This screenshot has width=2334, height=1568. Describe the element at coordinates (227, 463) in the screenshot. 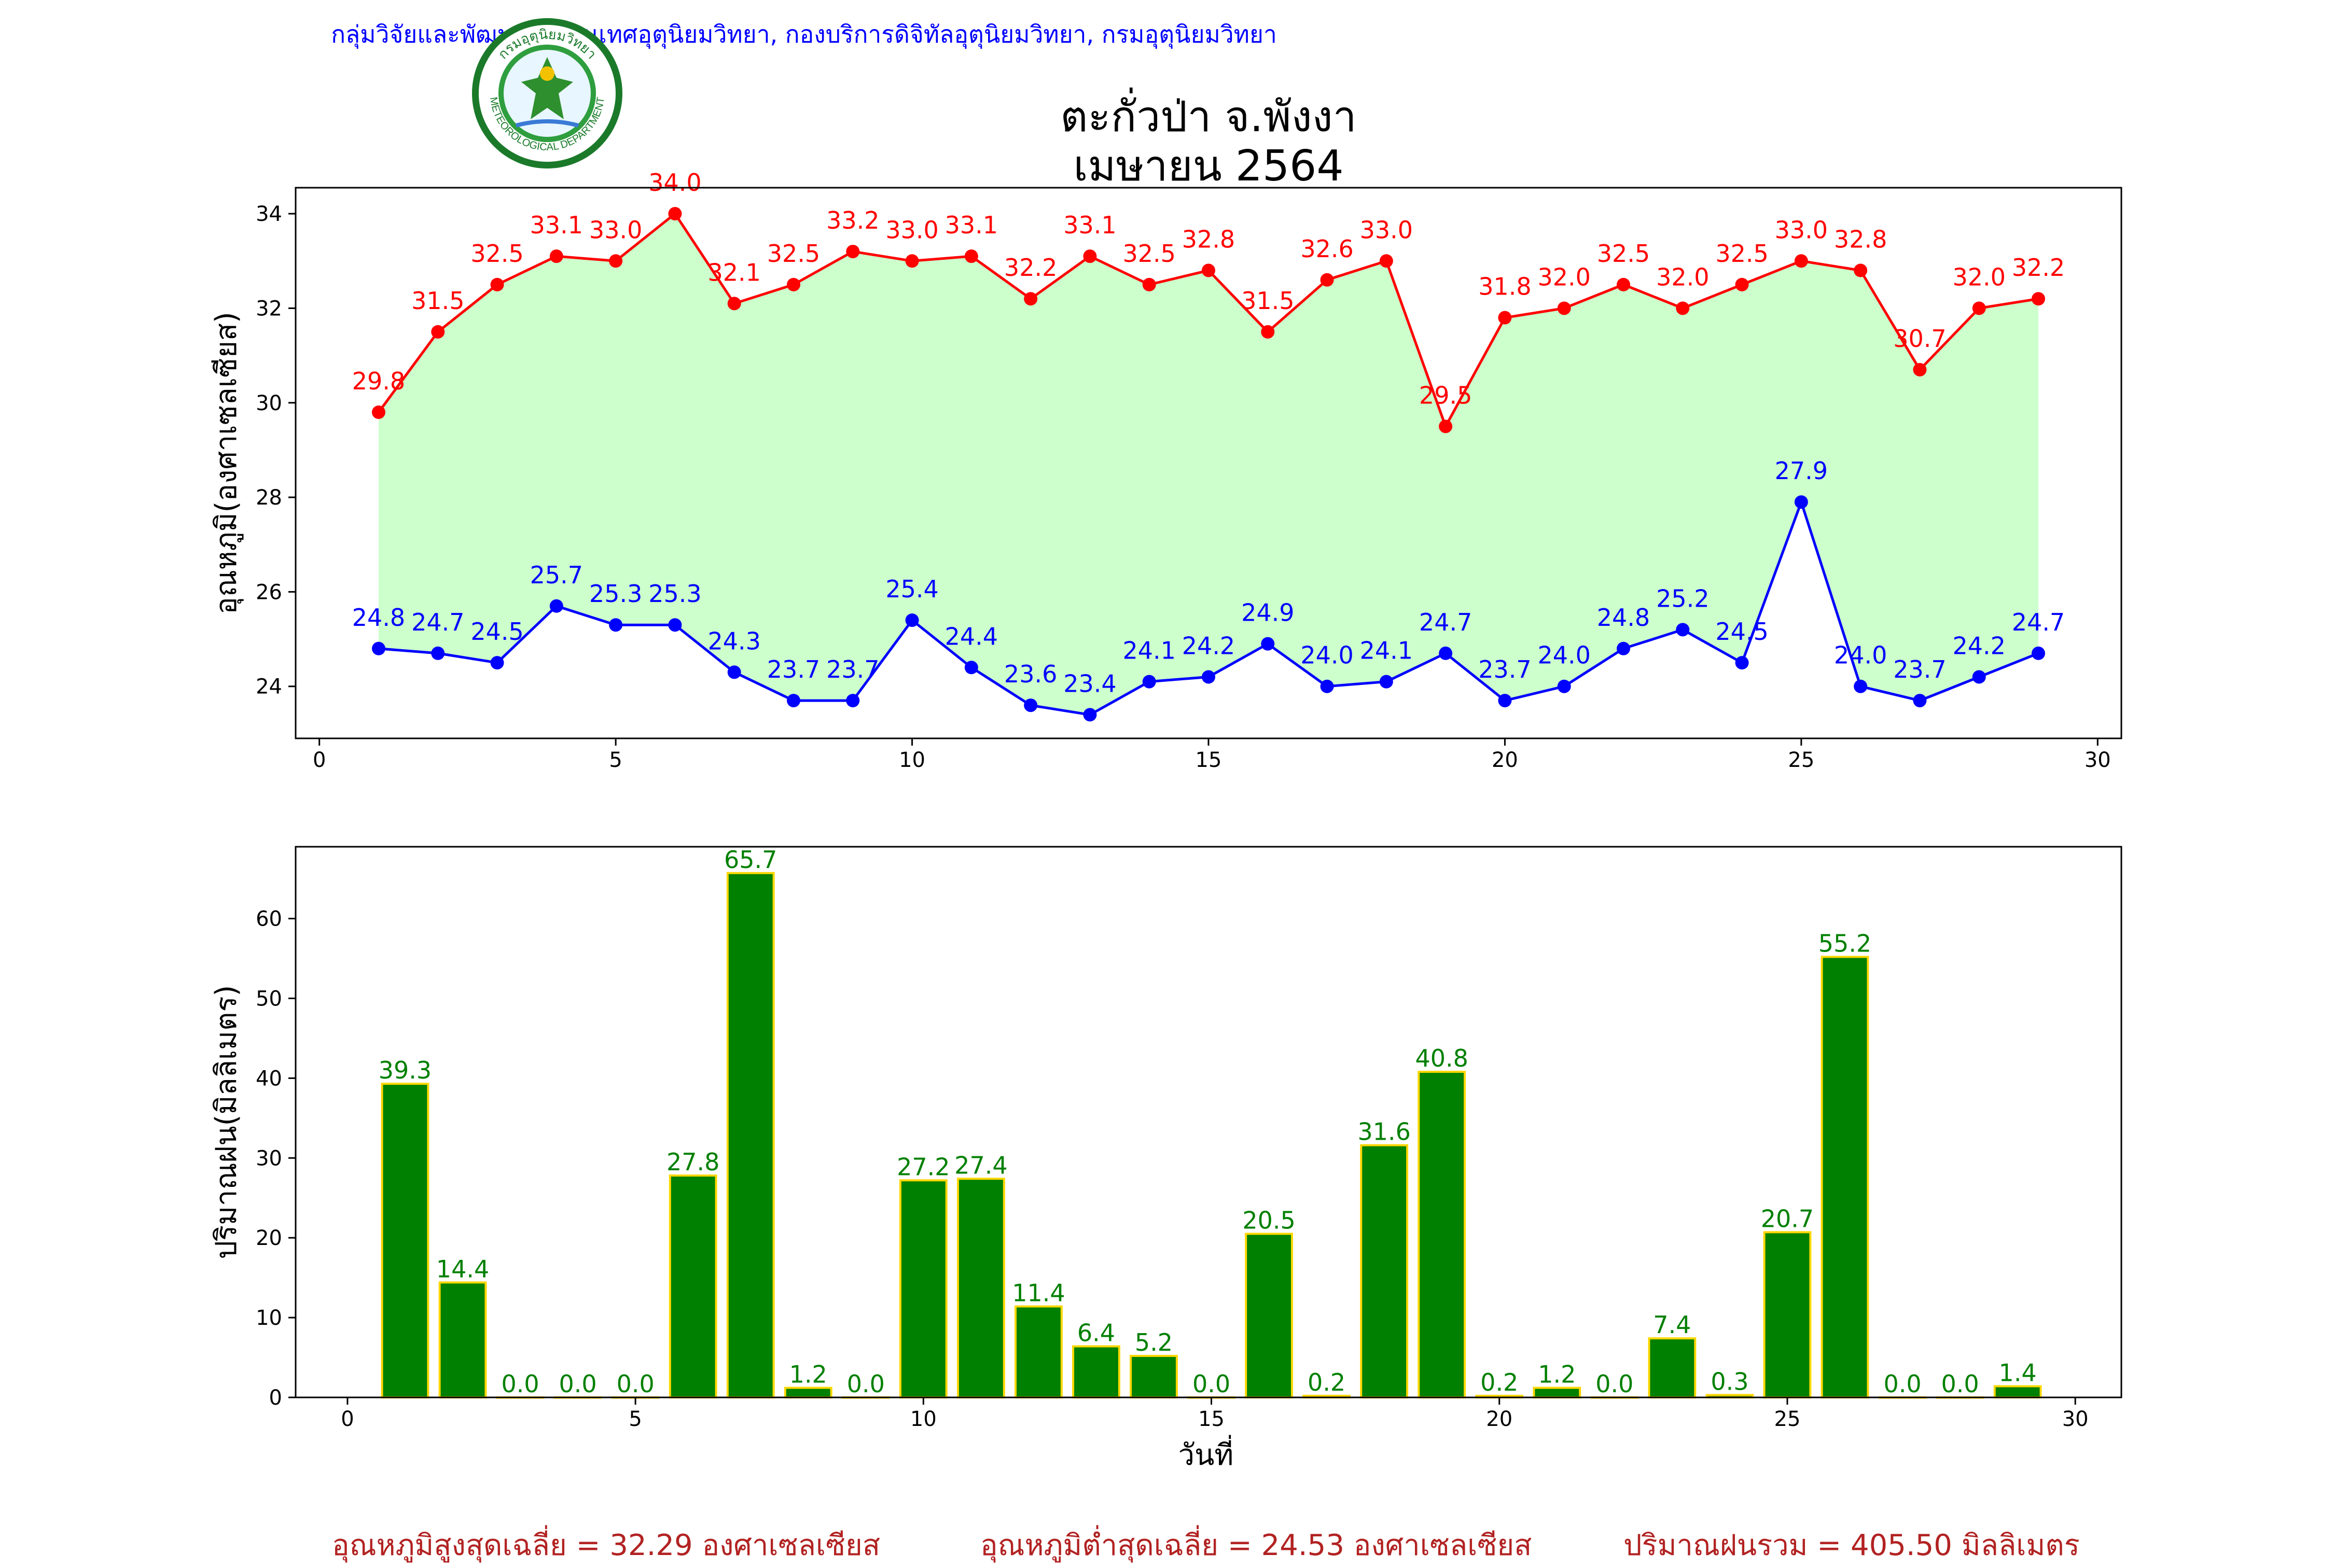

I see `temperature-ylabel: อุณหภูมิ(องศาเซลเซียส)` at that location.